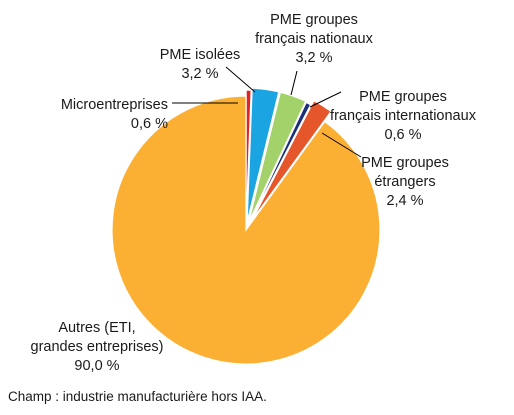 This screenshot has height=415, width=514. Describe the element at coordinates (294, 83) in the screenshot. I see `leader-line-pme-groupes-francais-nationaux` at that location.